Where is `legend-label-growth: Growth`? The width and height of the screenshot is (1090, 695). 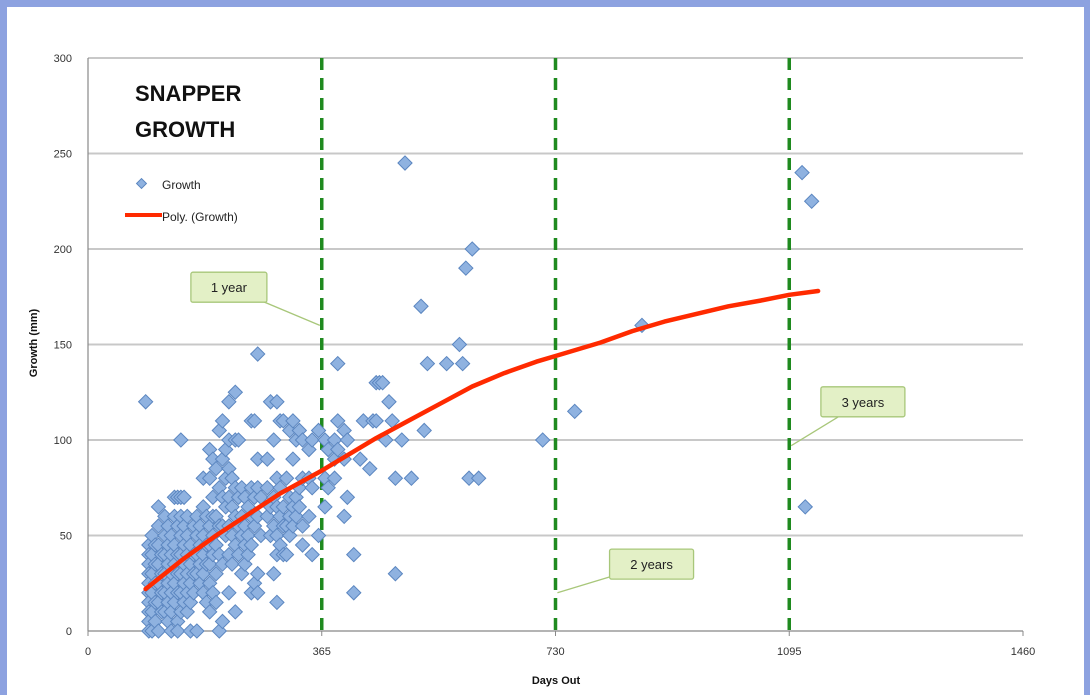
legend-label-growth: Growth is located at coordinates (181, 185).